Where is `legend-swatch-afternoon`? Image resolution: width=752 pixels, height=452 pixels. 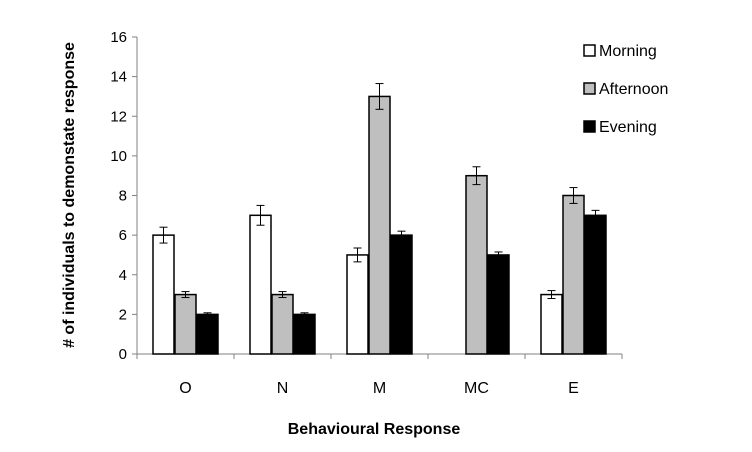 legend-swatch-afternoon is located at coordinates (589, 88).